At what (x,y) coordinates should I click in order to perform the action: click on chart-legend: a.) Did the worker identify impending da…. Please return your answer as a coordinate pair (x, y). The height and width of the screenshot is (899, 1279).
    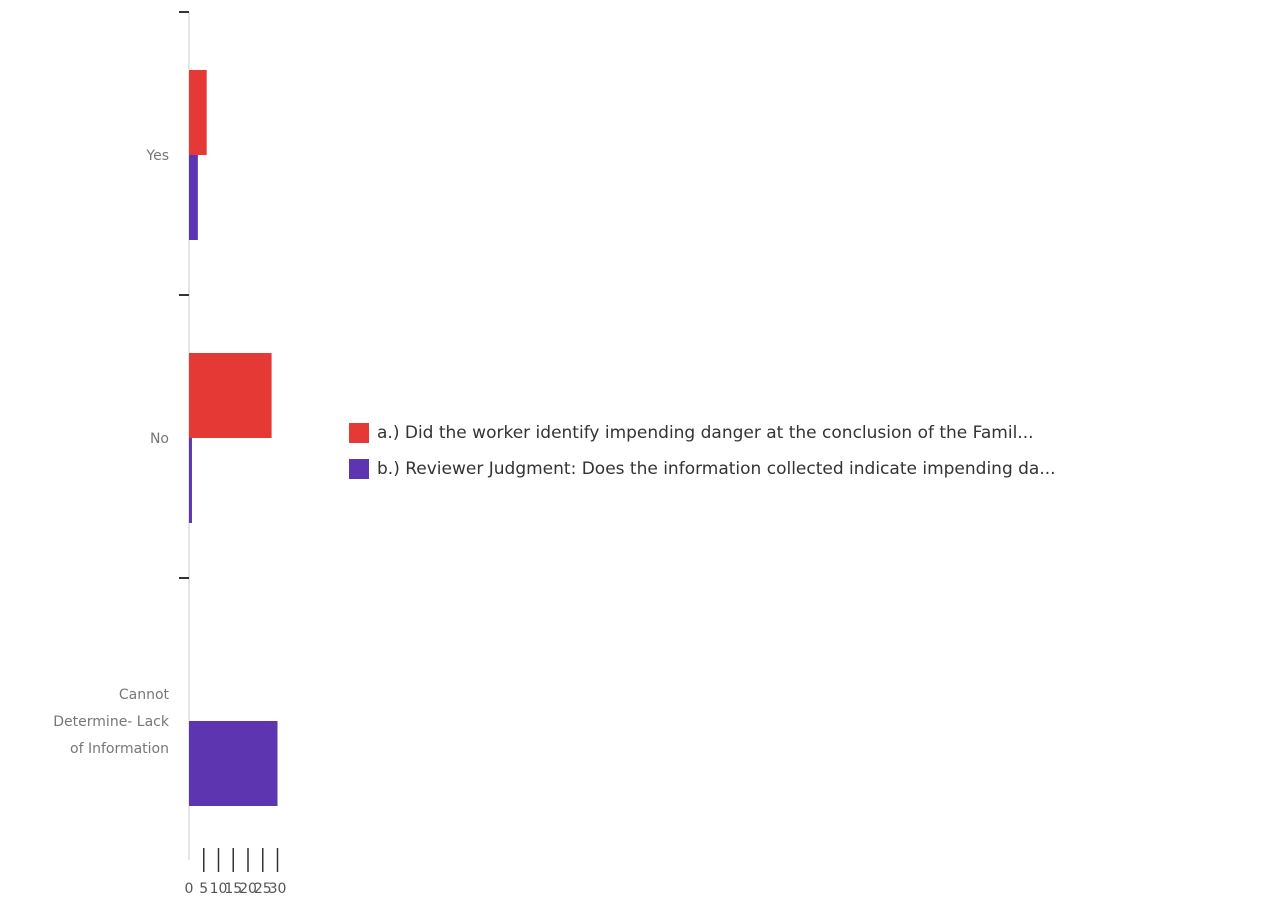
    Looking at the image, I should click on (702, 455).